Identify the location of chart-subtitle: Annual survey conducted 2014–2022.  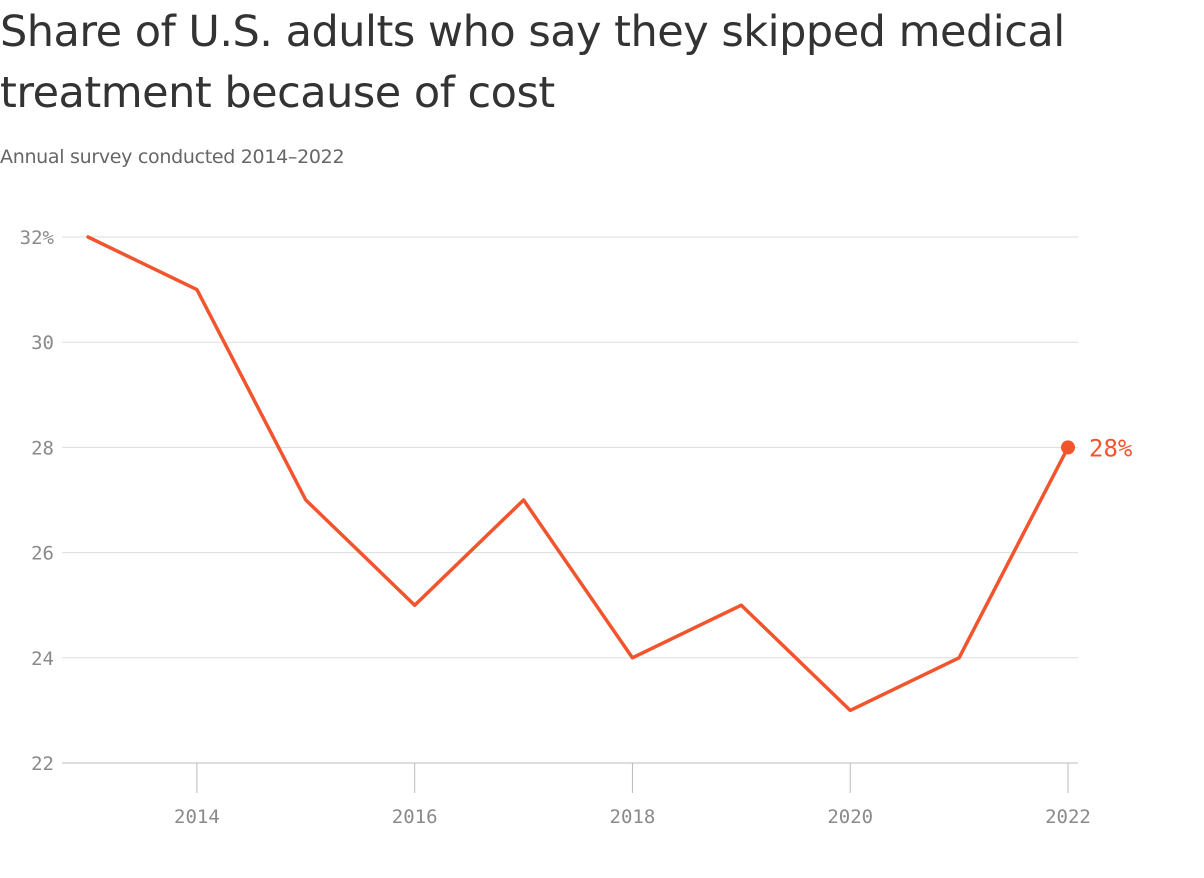
(172, 157).